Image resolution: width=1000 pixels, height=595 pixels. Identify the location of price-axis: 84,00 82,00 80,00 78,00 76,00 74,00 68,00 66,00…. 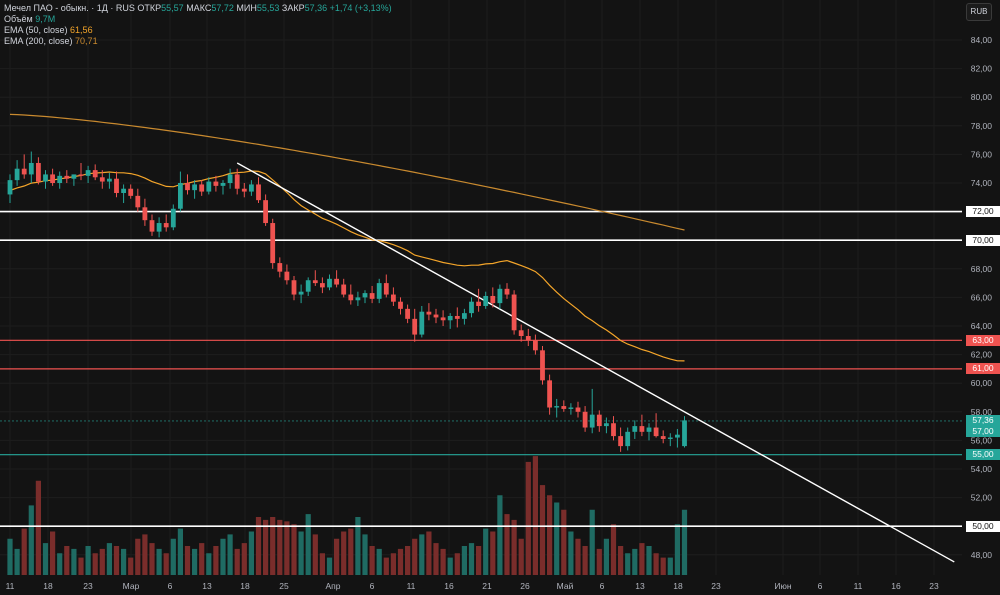
(982, 297).